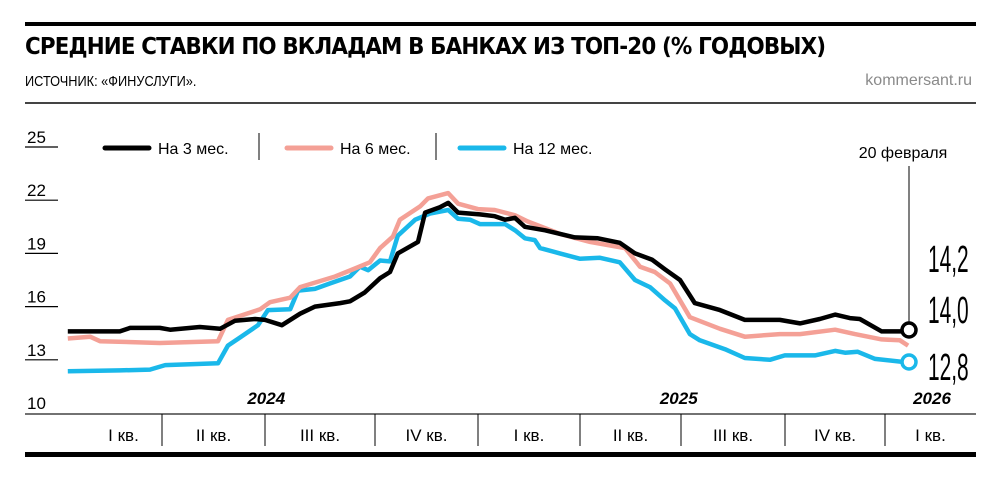 Image resolution: width=1000 pixels, height=483 pixels. Describe the element at coordinates (948, 260) in the screenshot. I see `end-value-label: 14,2` at that location.